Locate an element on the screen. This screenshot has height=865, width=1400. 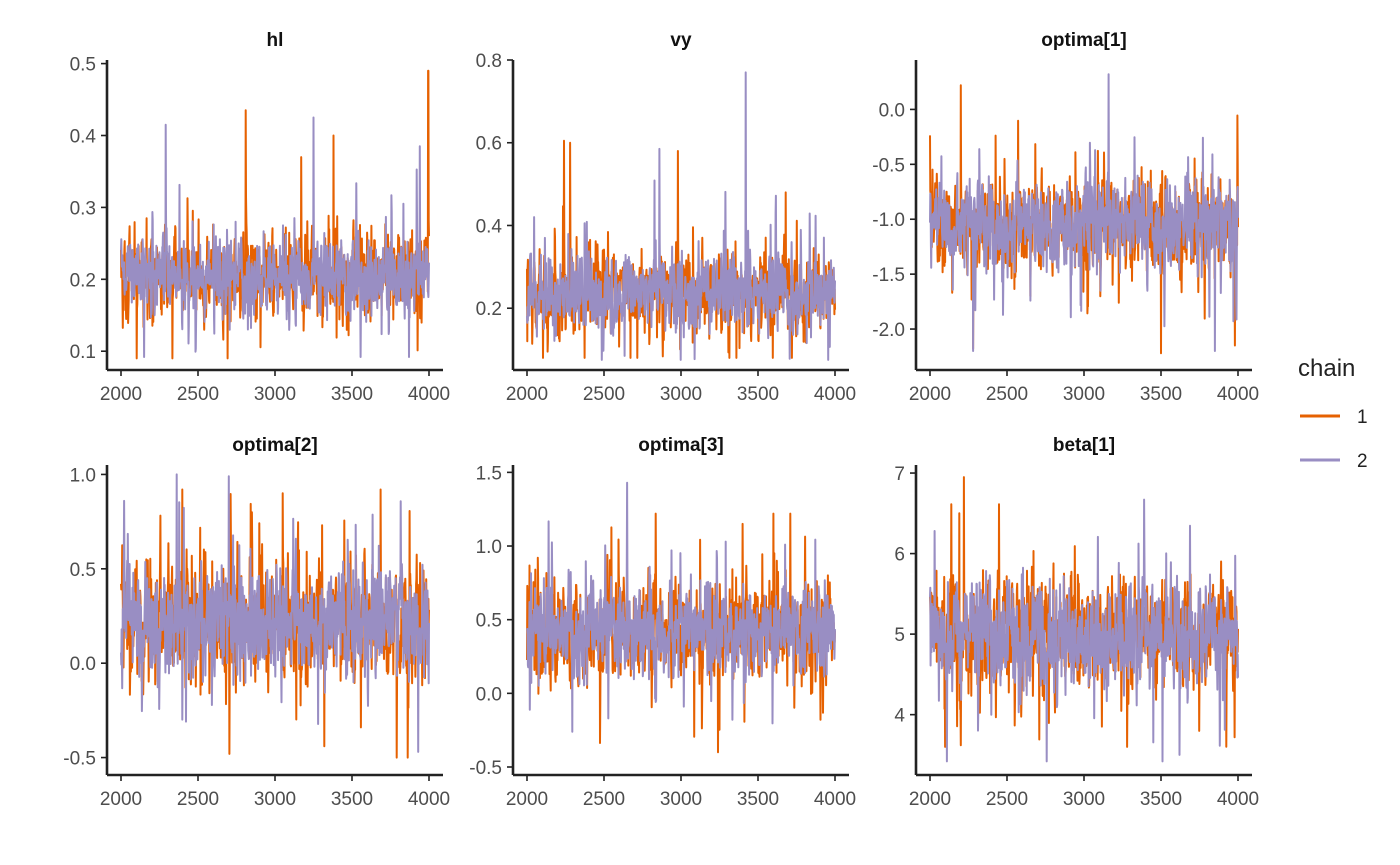
y-tick-label: 0.6 is located at coordinates (489, 144).